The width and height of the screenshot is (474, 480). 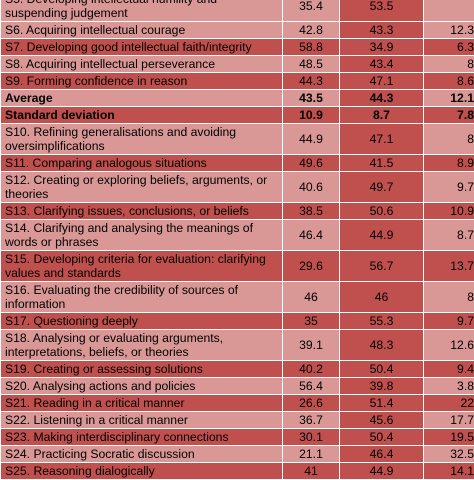 I want to click on value-col-2: 45.6, so click(x=382, y=420).